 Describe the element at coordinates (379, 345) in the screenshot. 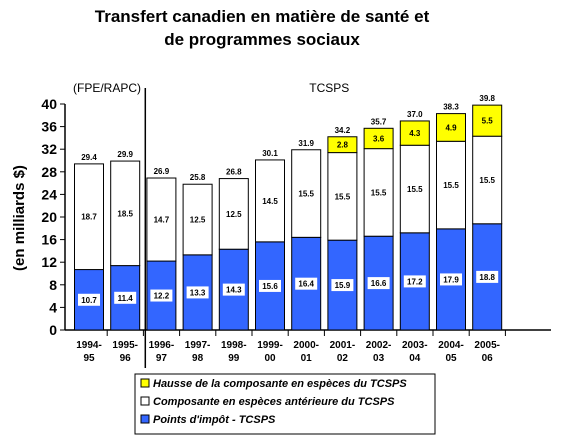

I see `x-tick-label: 2002-` at that location.